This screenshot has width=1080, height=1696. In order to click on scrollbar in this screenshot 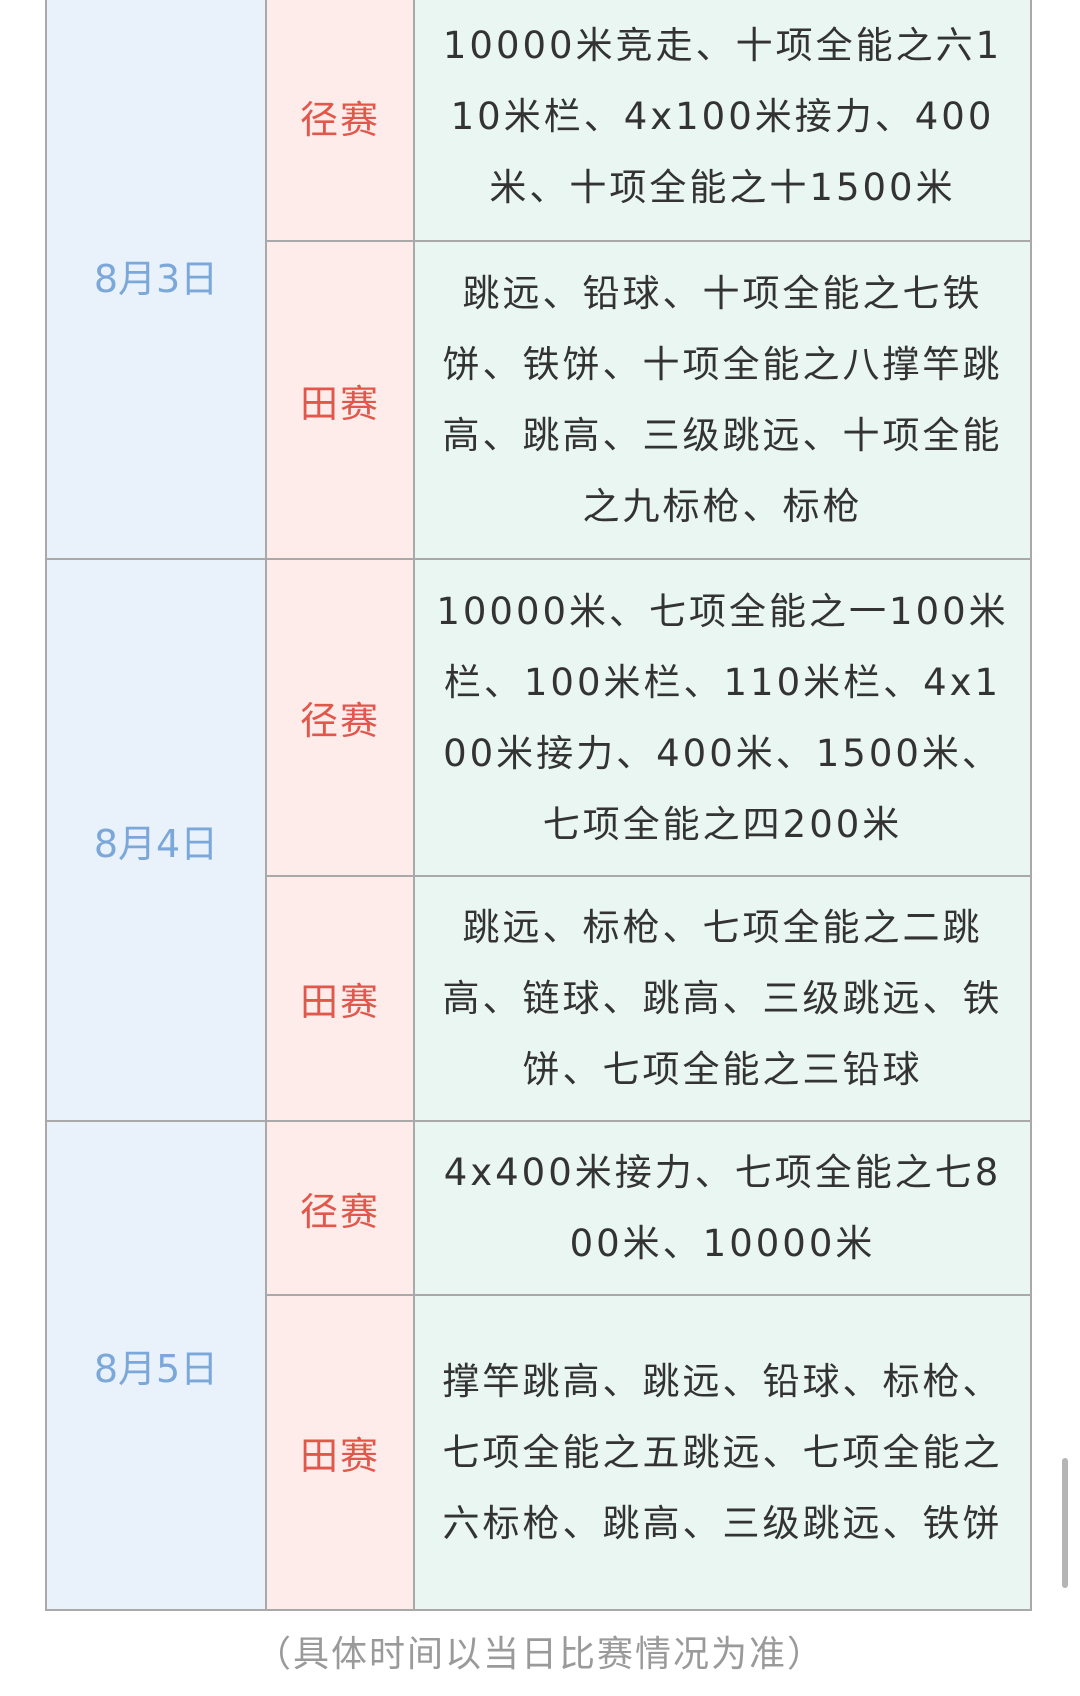, I will do `click(1065, 1523)`.